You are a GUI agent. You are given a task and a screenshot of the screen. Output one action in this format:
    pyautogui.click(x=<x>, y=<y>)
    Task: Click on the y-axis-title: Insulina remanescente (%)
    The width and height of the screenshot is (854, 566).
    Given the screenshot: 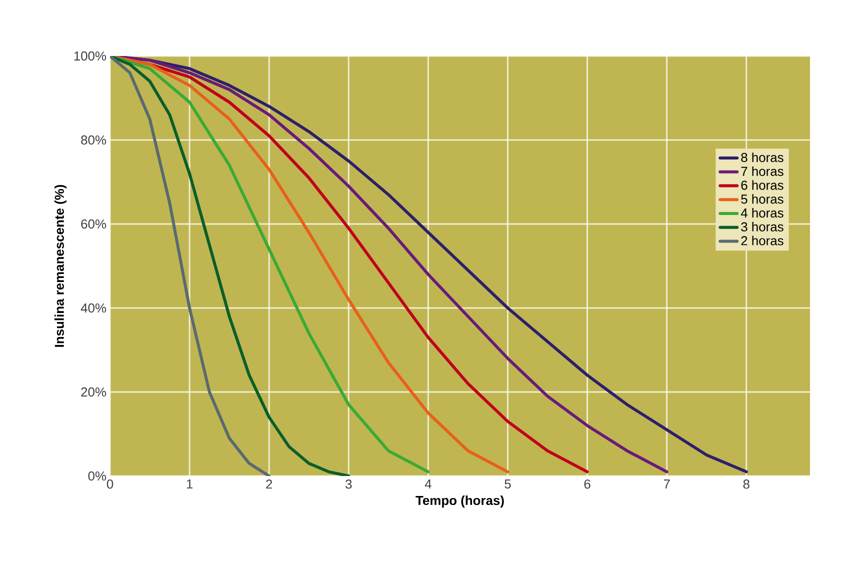 What is the action you would take?
    pyautogui.click(x=60, y=265)
    